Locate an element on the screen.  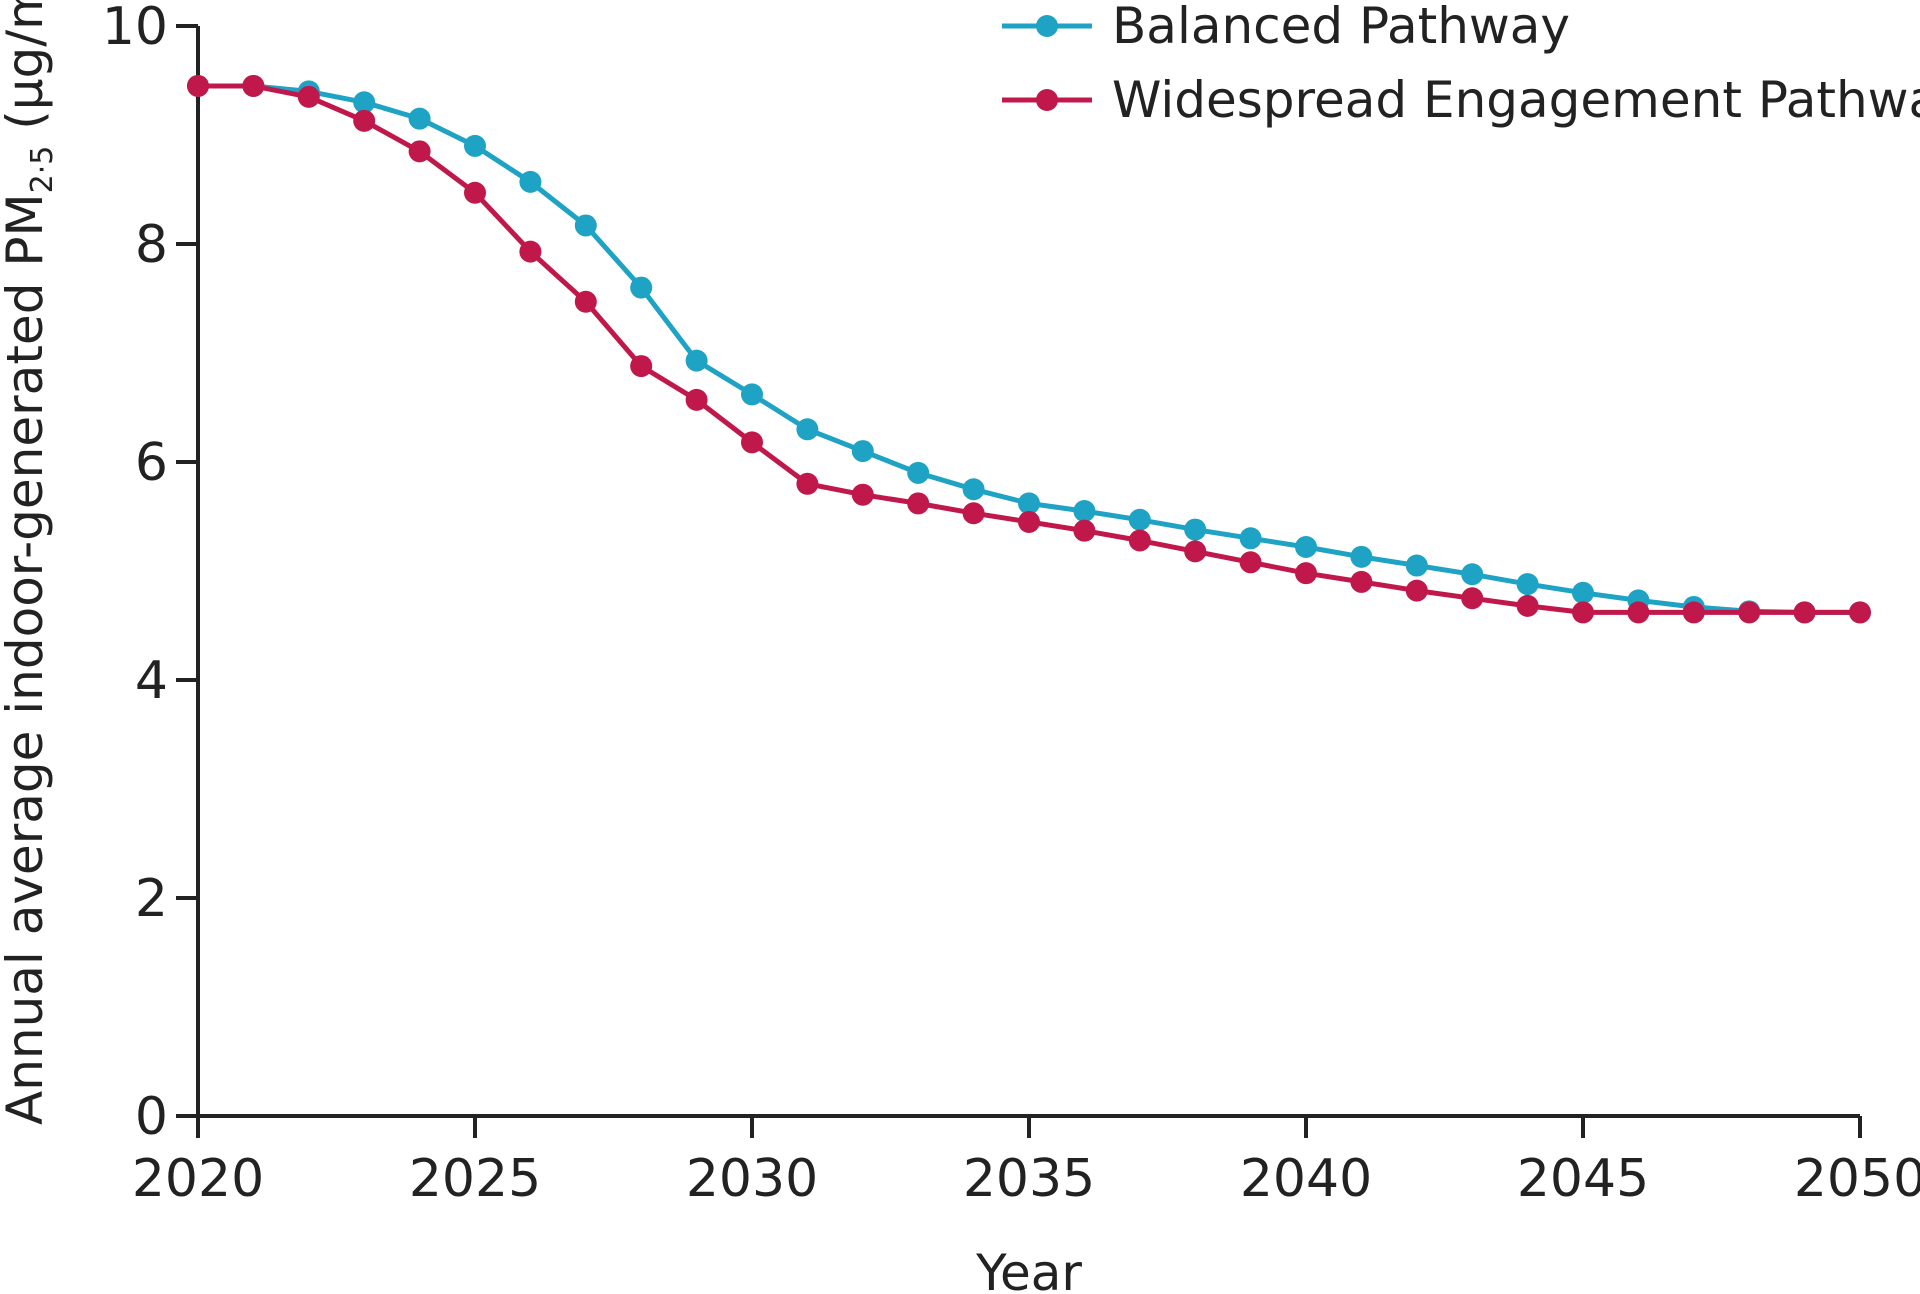
legend-label: Widespread Engagement Pathway is located at coordinates (1516, 100).